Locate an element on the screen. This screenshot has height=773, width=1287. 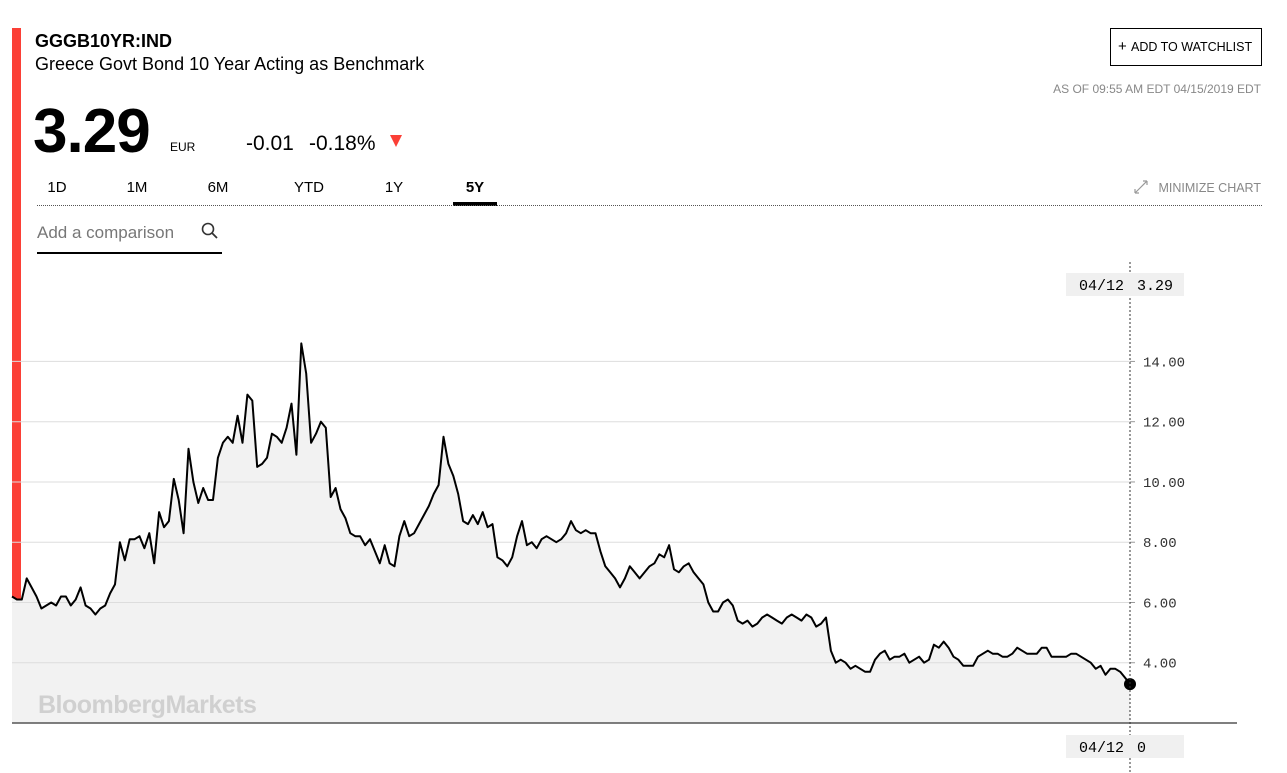
minimize-chart: MINIMIZE CHART is located at coordinates (1197, 187).